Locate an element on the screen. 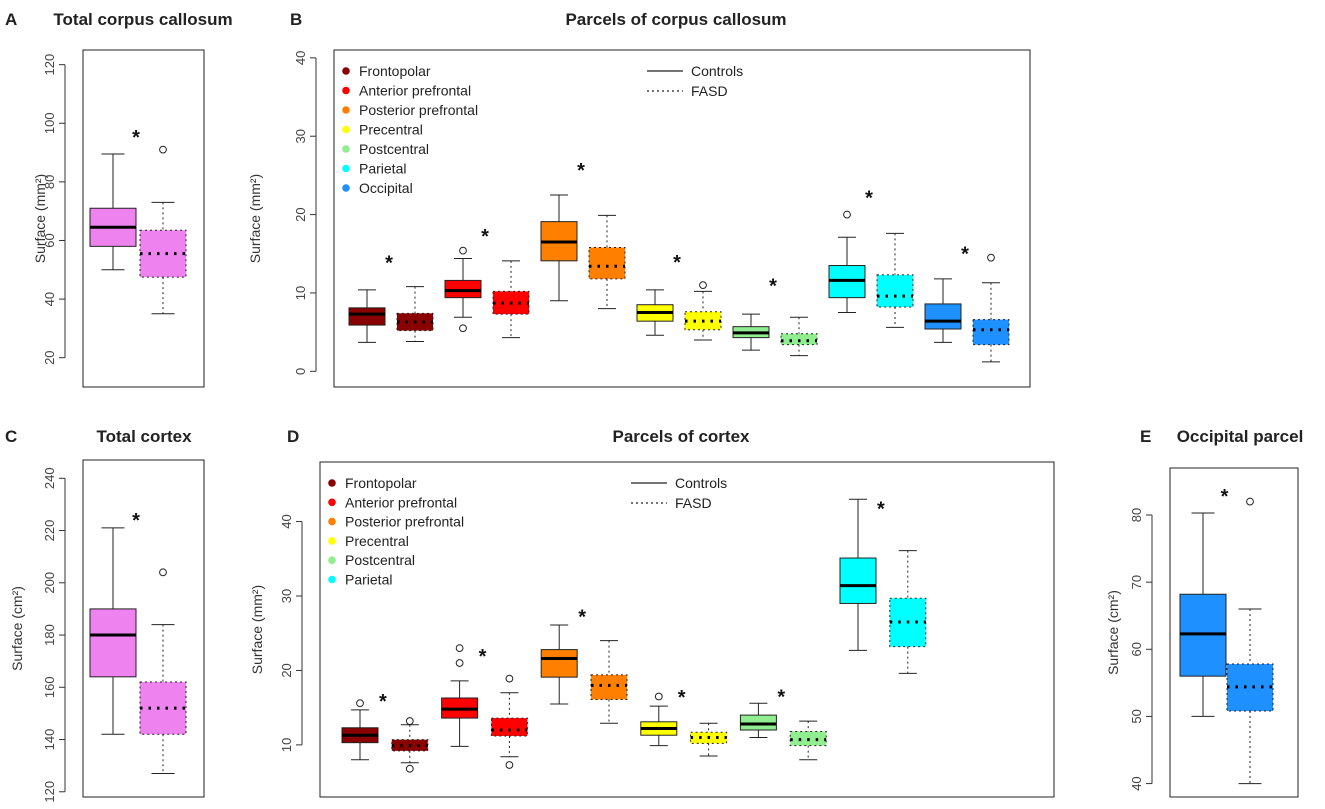 This screenshot has height=809, width=1325. y-tick-label: 200 is located at coordinates (49, 583).